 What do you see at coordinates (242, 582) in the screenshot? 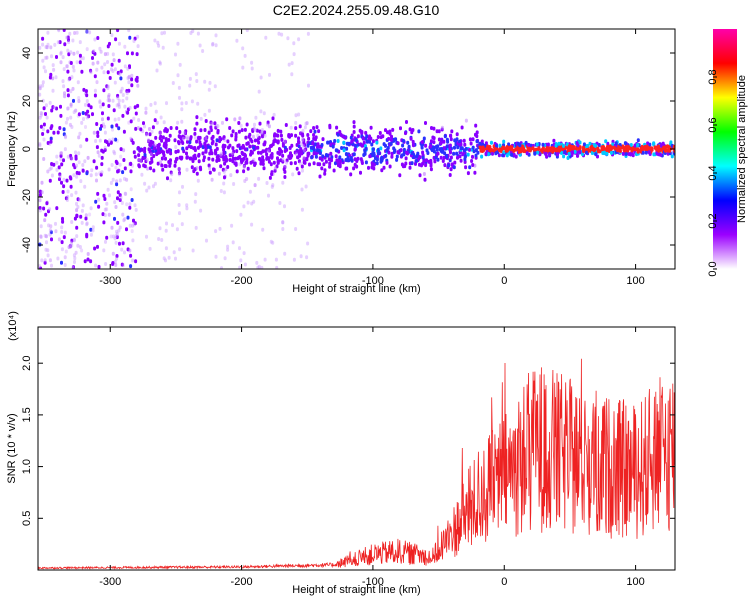
I see `x-tick-label: -200` at bounding box center [242, 582].